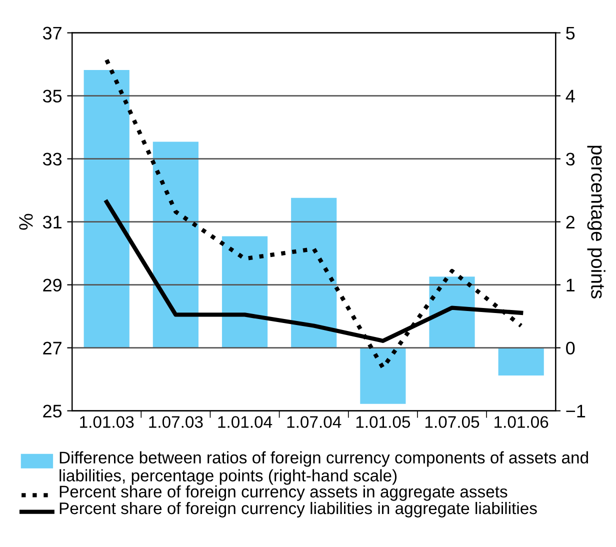 This screenshot has height=547, width=616. Describe the element at coordinates (383, 422) in the screenshot. I see `x-tick-label: 1.01.05` at that location.